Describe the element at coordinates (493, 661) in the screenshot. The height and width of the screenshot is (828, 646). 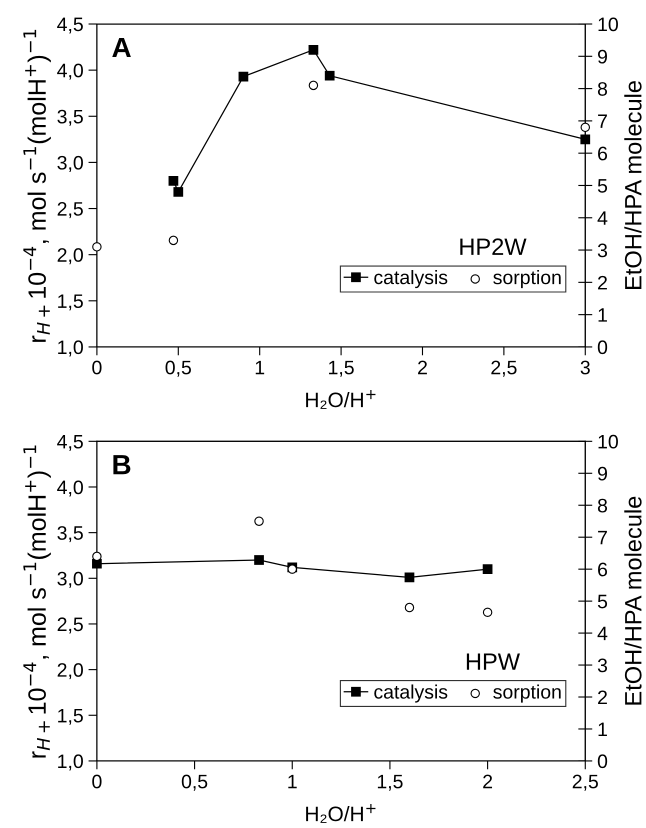
I see `annotation: HPW` at that location.